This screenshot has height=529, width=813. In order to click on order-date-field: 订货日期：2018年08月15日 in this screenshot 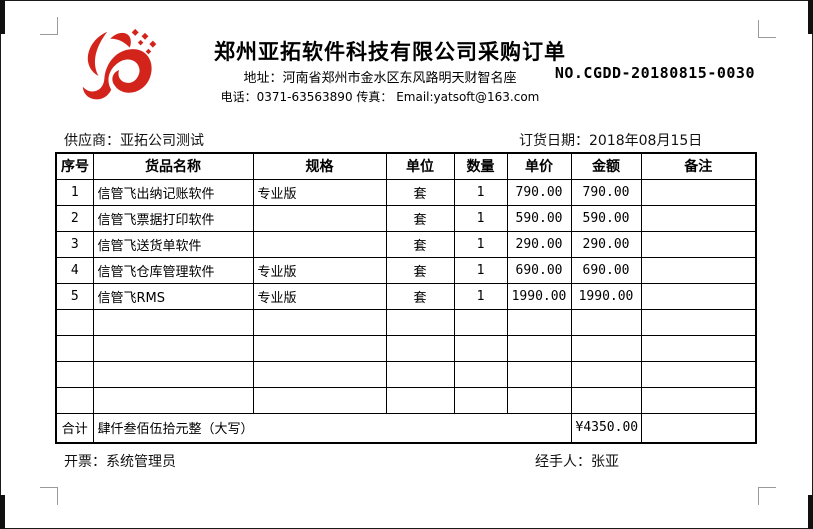, I will do `click(611, 141)`.